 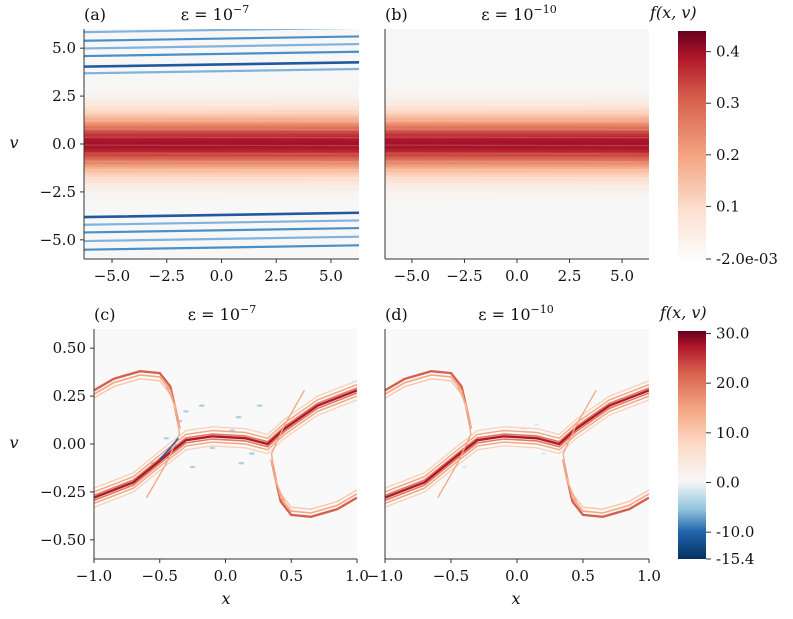 I want to click on x-tick-label: 0.0, so click(x=517, y=576).